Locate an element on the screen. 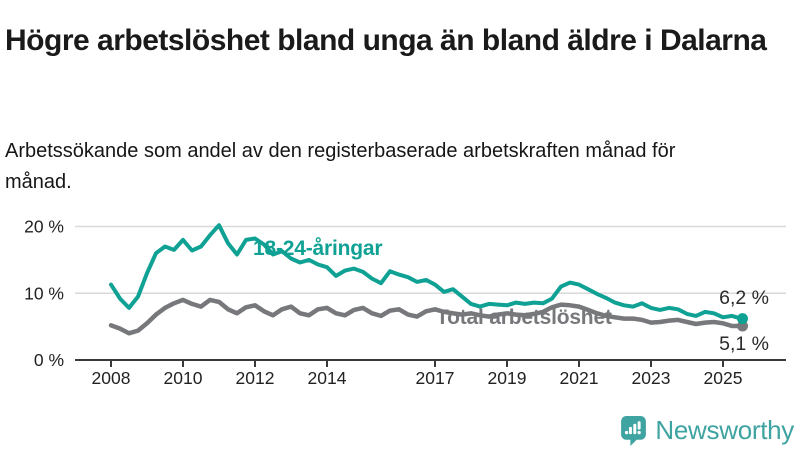 This screenshot has width=800, height=450. end-value-label-total: 5,1 % is located at coordinates (744, 344).